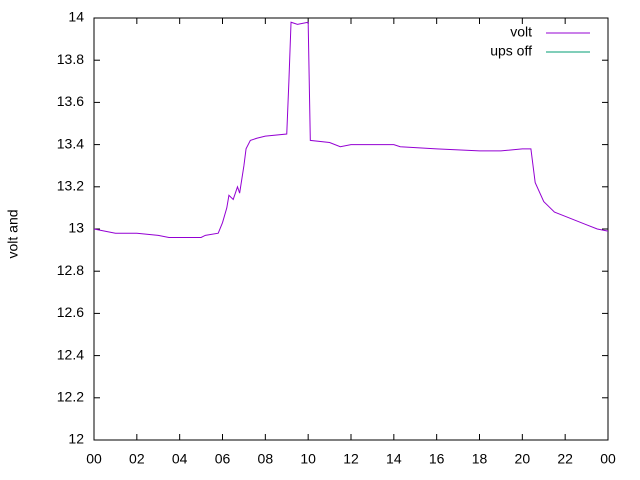  What do you see at coordinates (76, 228) in the screenshot?
I see `y-tick-label: 13` at bounding box center [76, 228].